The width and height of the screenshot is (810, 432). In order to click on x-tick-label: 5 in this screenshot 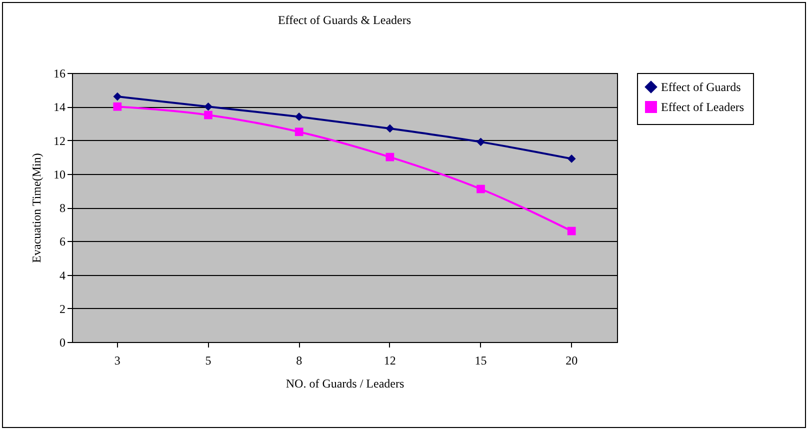, I will do `click(208, 361)`.